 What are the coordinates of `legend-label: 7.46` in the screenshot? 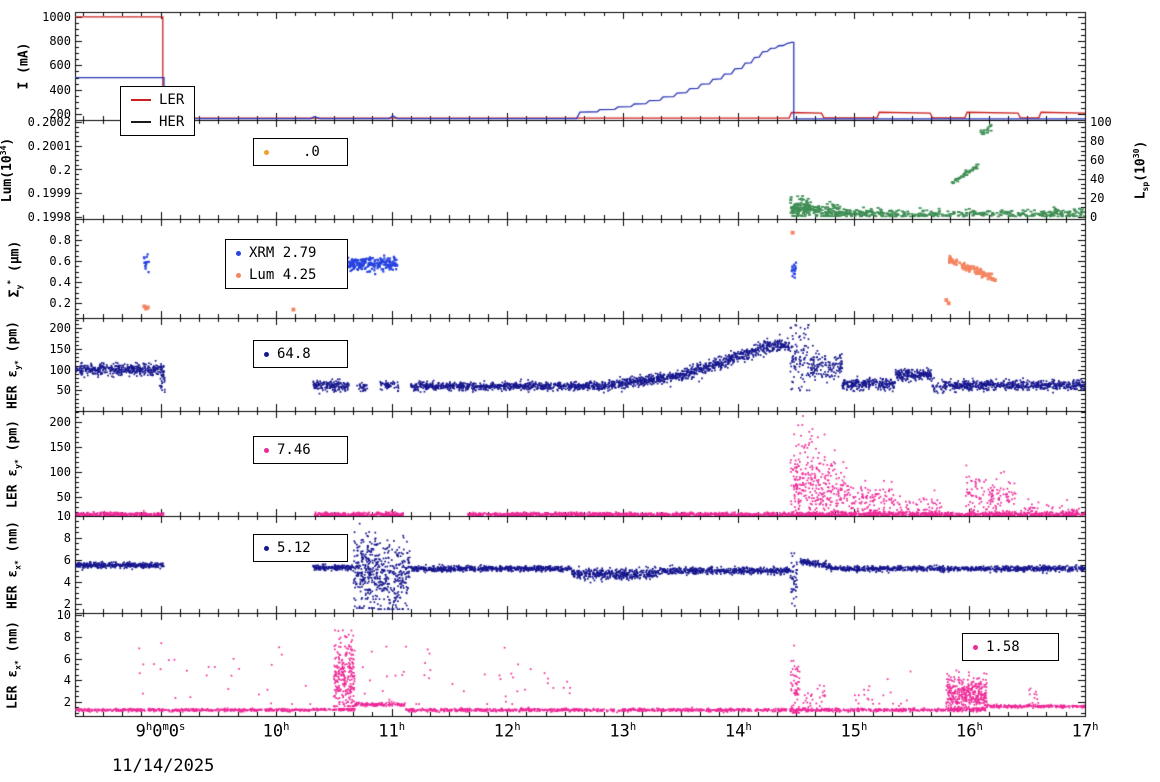 It's located at (294, 450).